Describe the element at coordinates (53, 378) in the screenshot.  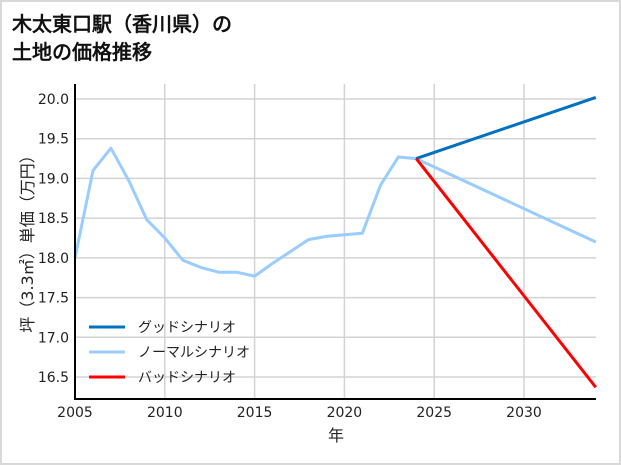
I see `y-tick-label: 16.5` at that location.